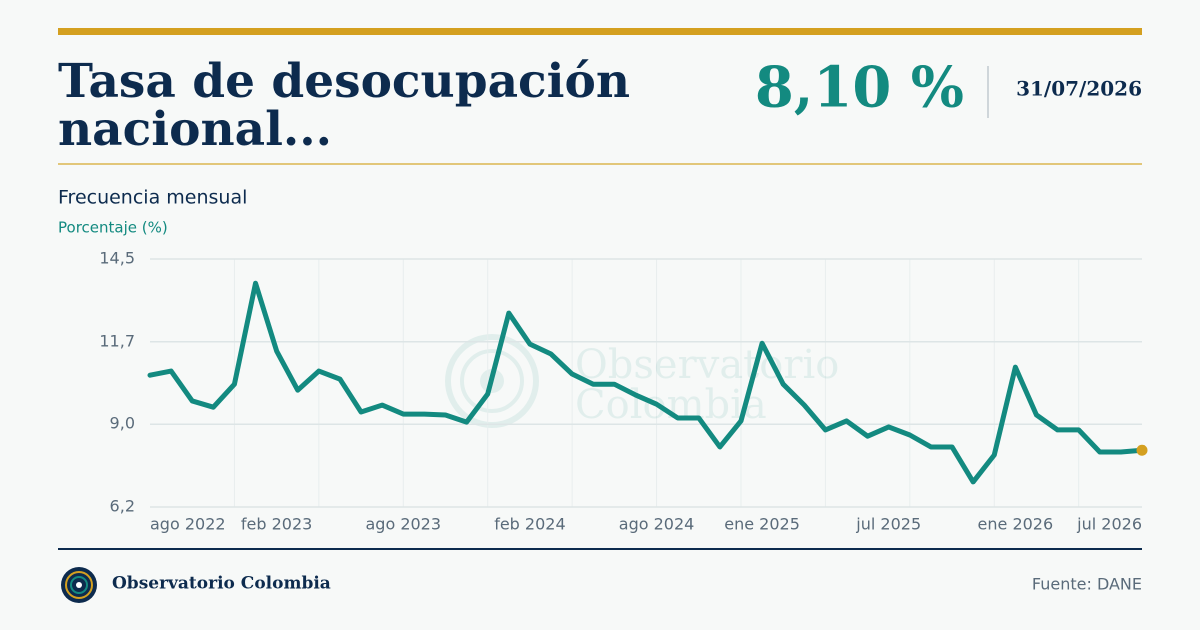  I want to click on watermark-logo, so click(492, 381).